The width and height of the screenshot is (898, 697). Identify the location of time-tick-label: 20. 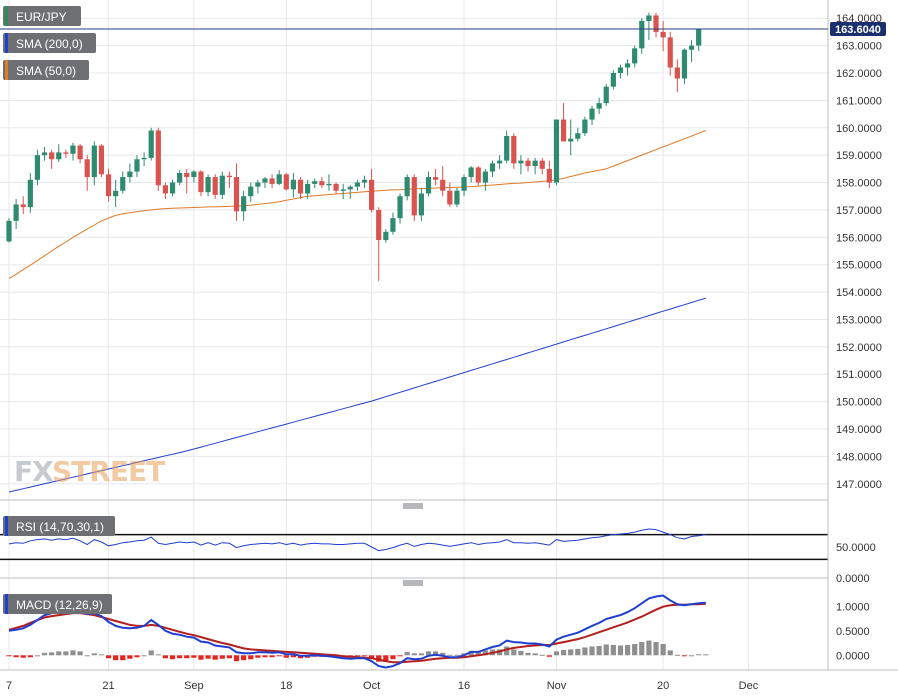
(663, 686).